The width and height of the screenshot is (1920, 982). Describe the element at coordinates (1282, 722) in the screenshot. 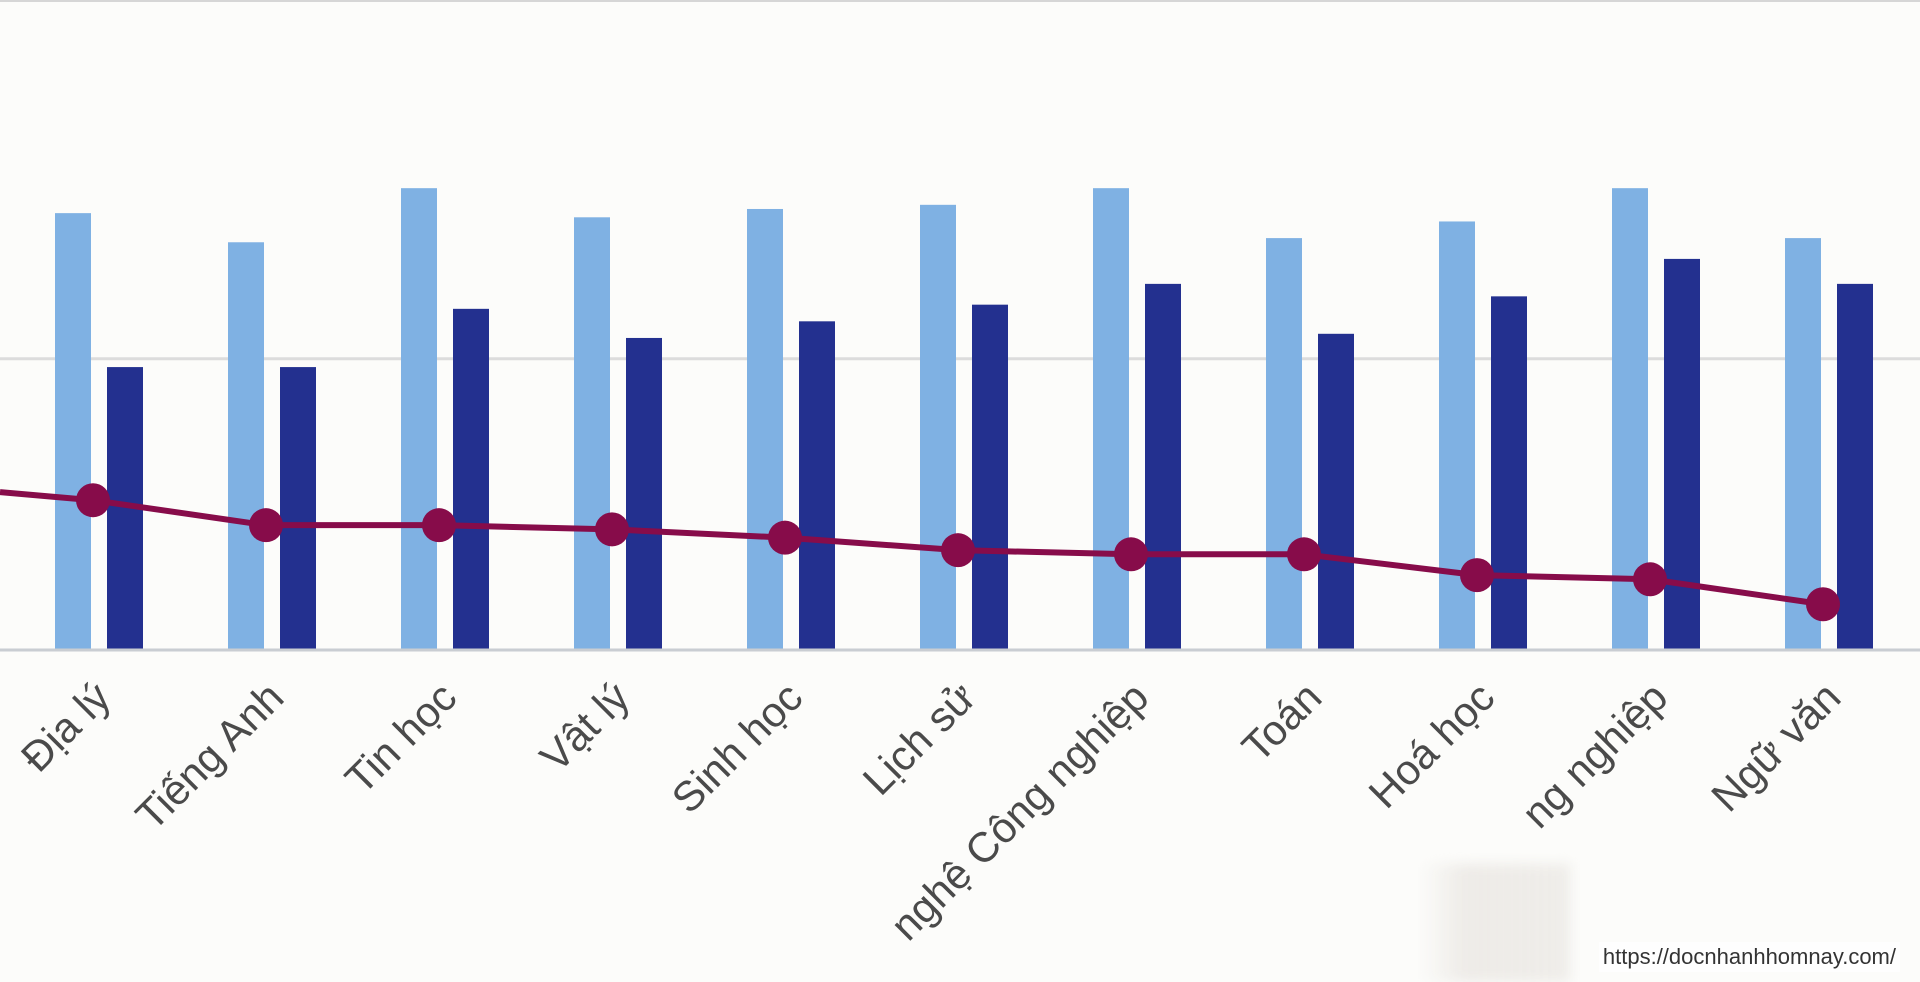

I see `x-tick-label-7: Toán` at that location.